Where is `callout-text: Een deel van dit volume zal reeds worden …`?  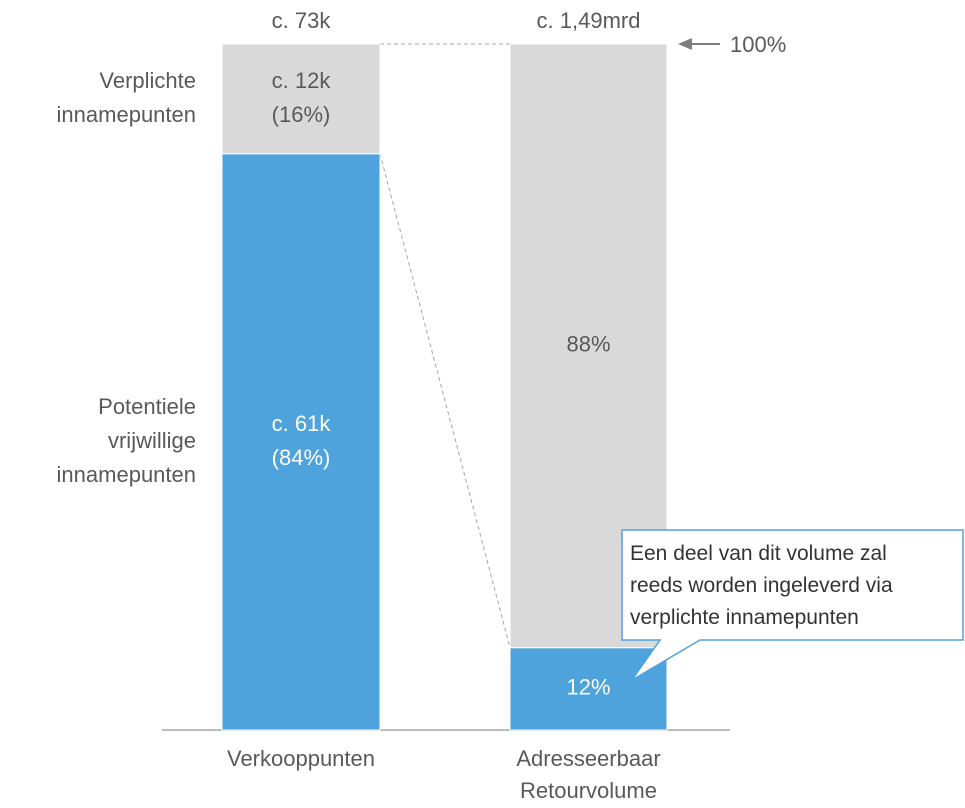 callout-text: Een deel van dit volume zal reeds worden … is located at coordinates (761, 585).